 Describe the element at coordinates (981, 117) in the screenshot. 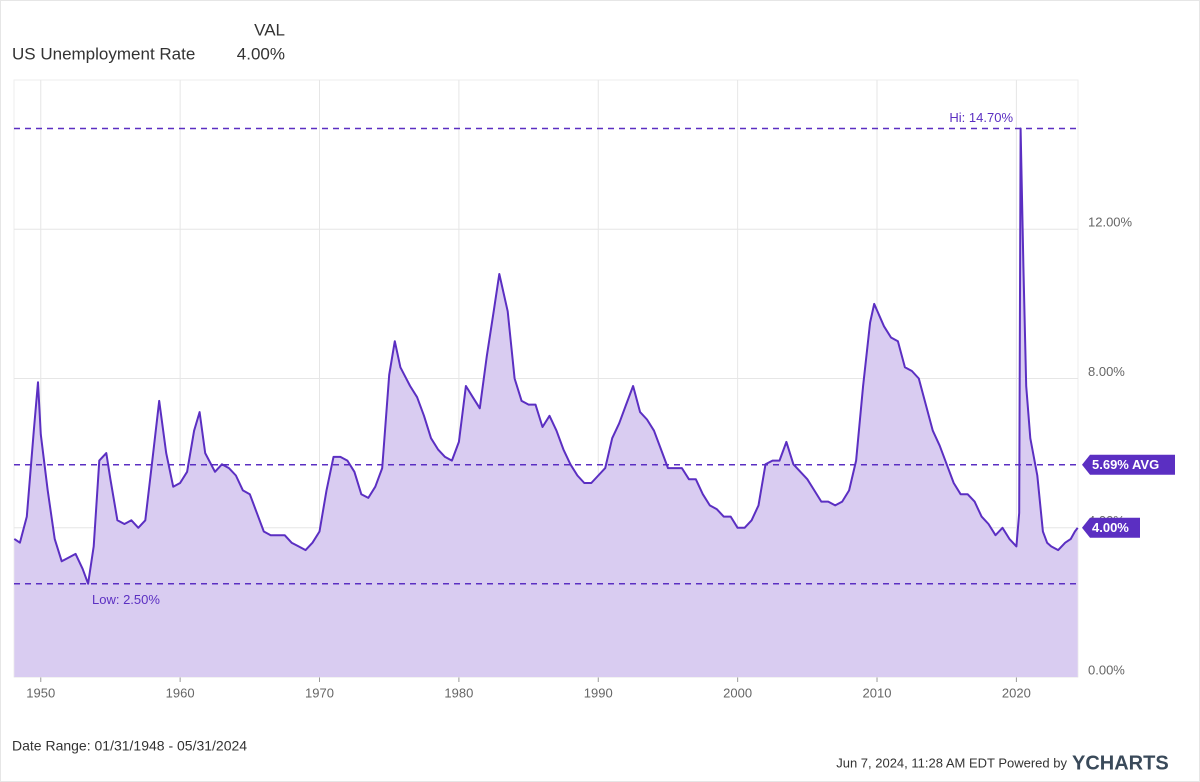

I see `hi-label: Hi: 14.70%` at that location.